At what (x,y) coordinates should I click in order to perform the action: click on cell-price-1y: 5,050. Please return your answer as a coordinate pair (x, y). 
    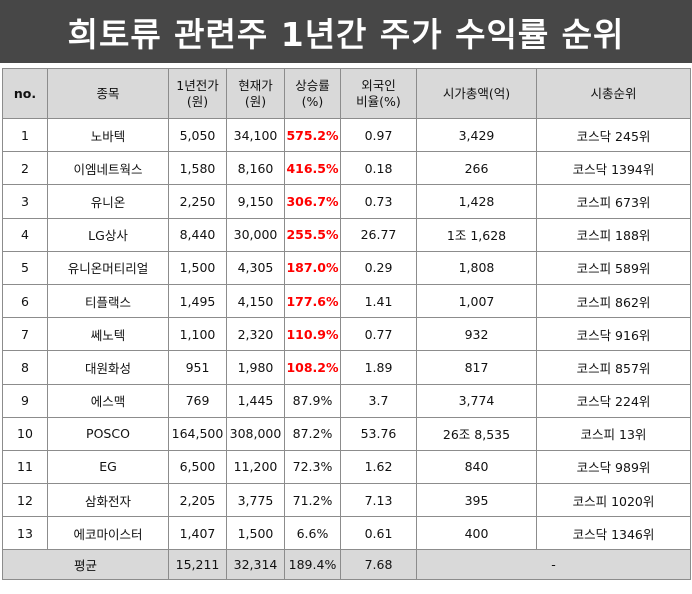
    Looking at the image, I should click on (197, 135).